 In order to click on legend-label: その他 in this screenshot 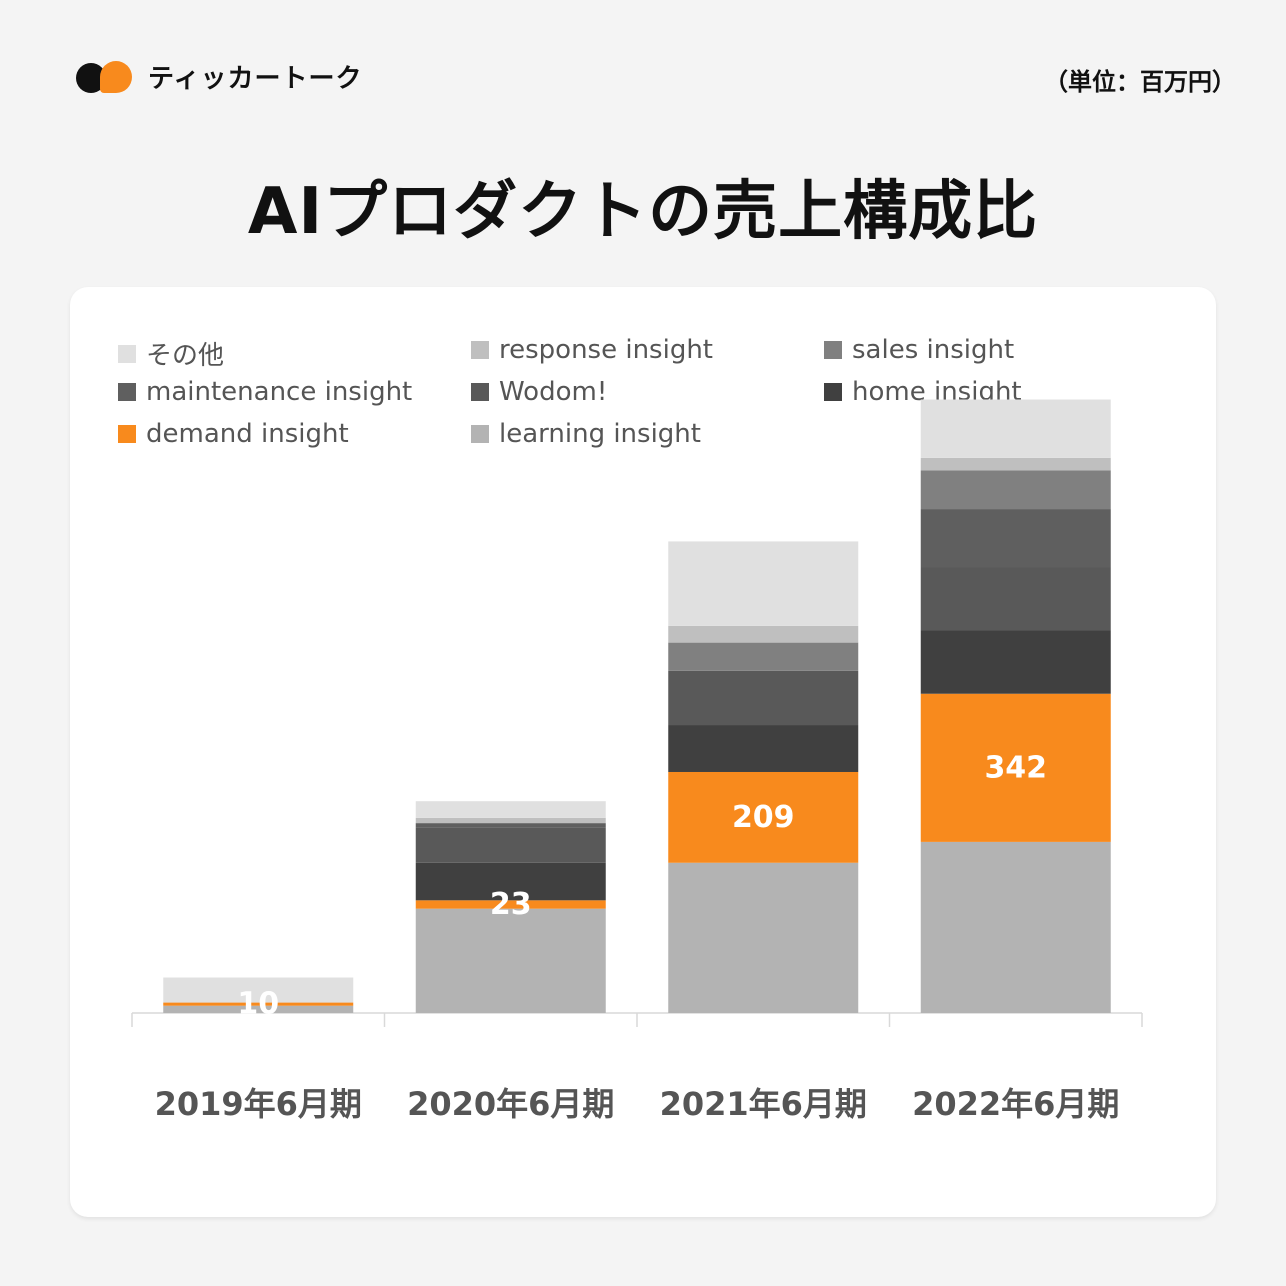, I will do `click(185, 356)`.